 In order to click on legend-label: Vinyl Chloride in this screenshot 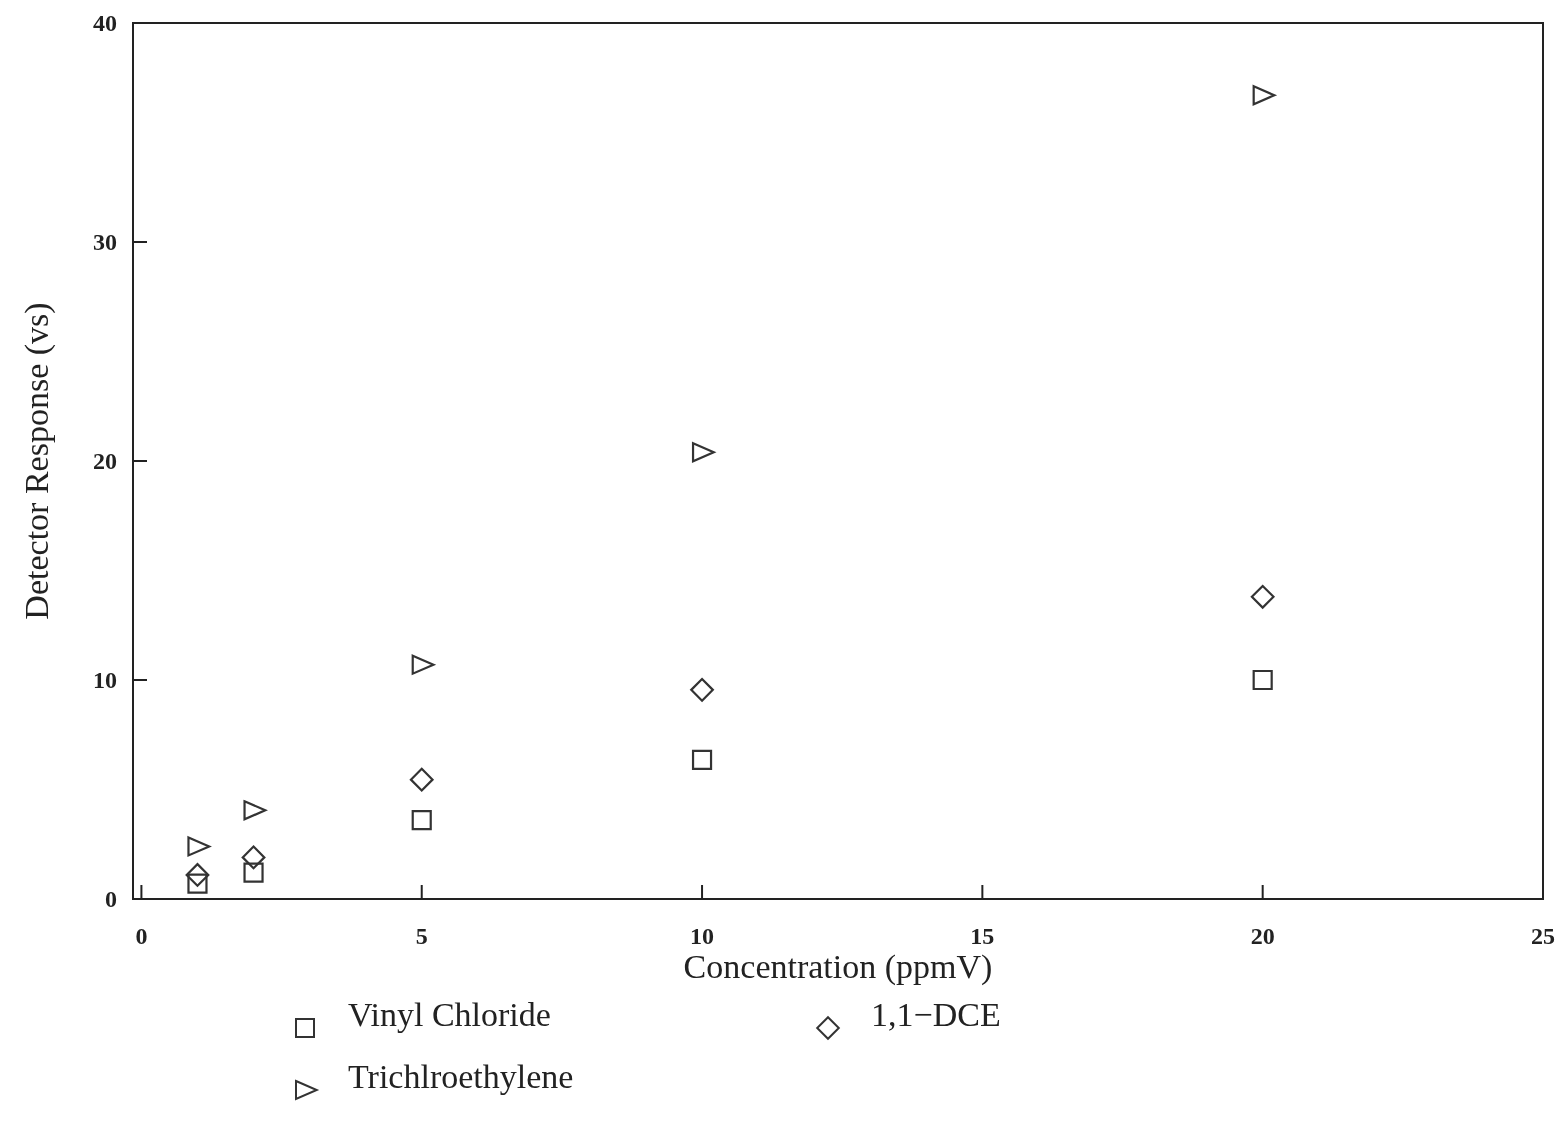, I will do `click(449, 1014)`.